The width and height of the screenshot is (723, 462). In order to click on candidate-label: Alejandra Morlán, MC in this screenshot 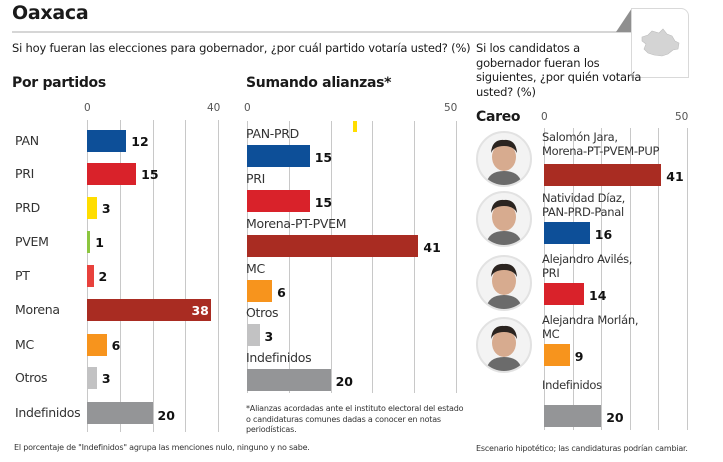, I will do `click(590, 327)`.